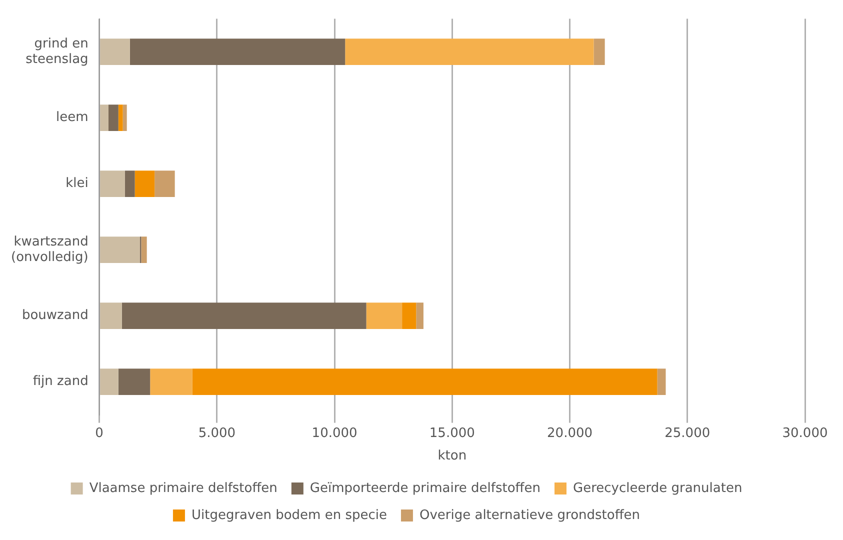 The height and width of the screenshot is (540, 843). What do you see at coordinates (452, 456) in the screenshot?
I see `x-axis-title: kton` at bounding box center [452, 456].